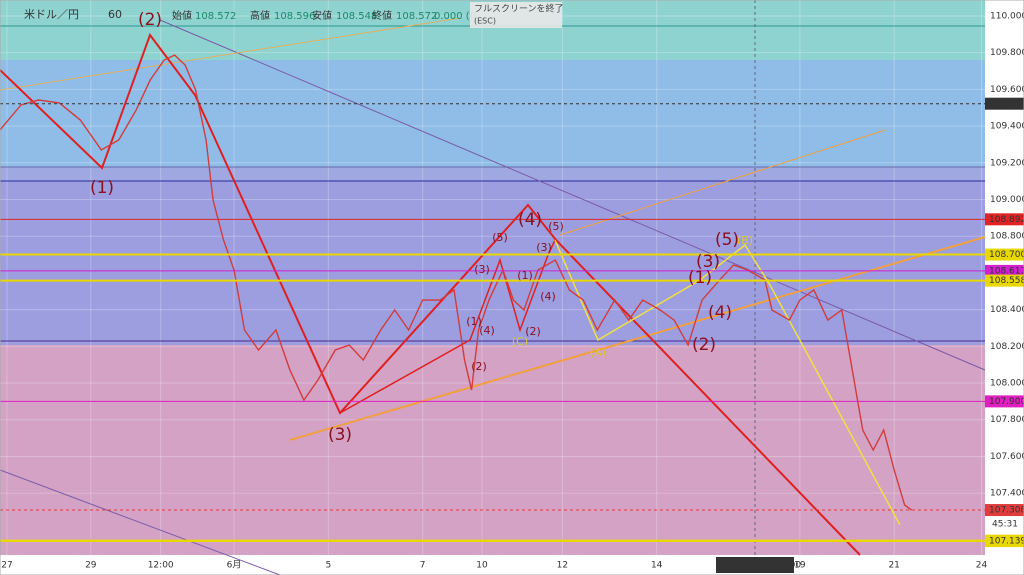 The image size is (1024, 575). Describe the element at coordinates (322, 15) in the screenshot. I see `ohlc-label: 安値` at that location.